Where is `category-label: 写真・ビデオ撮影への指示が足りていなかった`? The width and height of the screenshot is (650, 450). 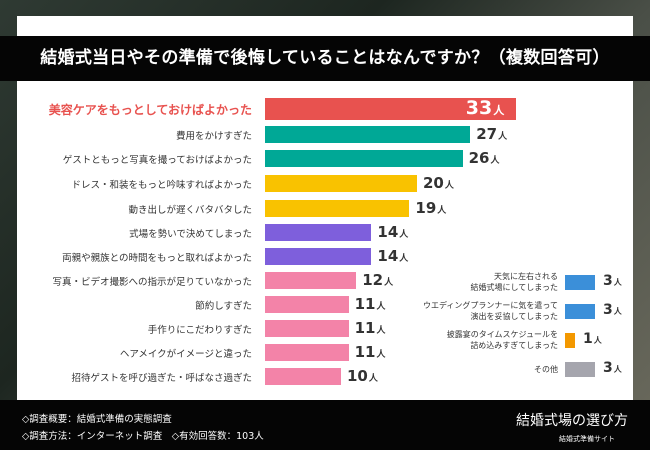 category-label: 写真・ビデオ撮影への指示が足りていなかった is located at coordinates (152, 282).